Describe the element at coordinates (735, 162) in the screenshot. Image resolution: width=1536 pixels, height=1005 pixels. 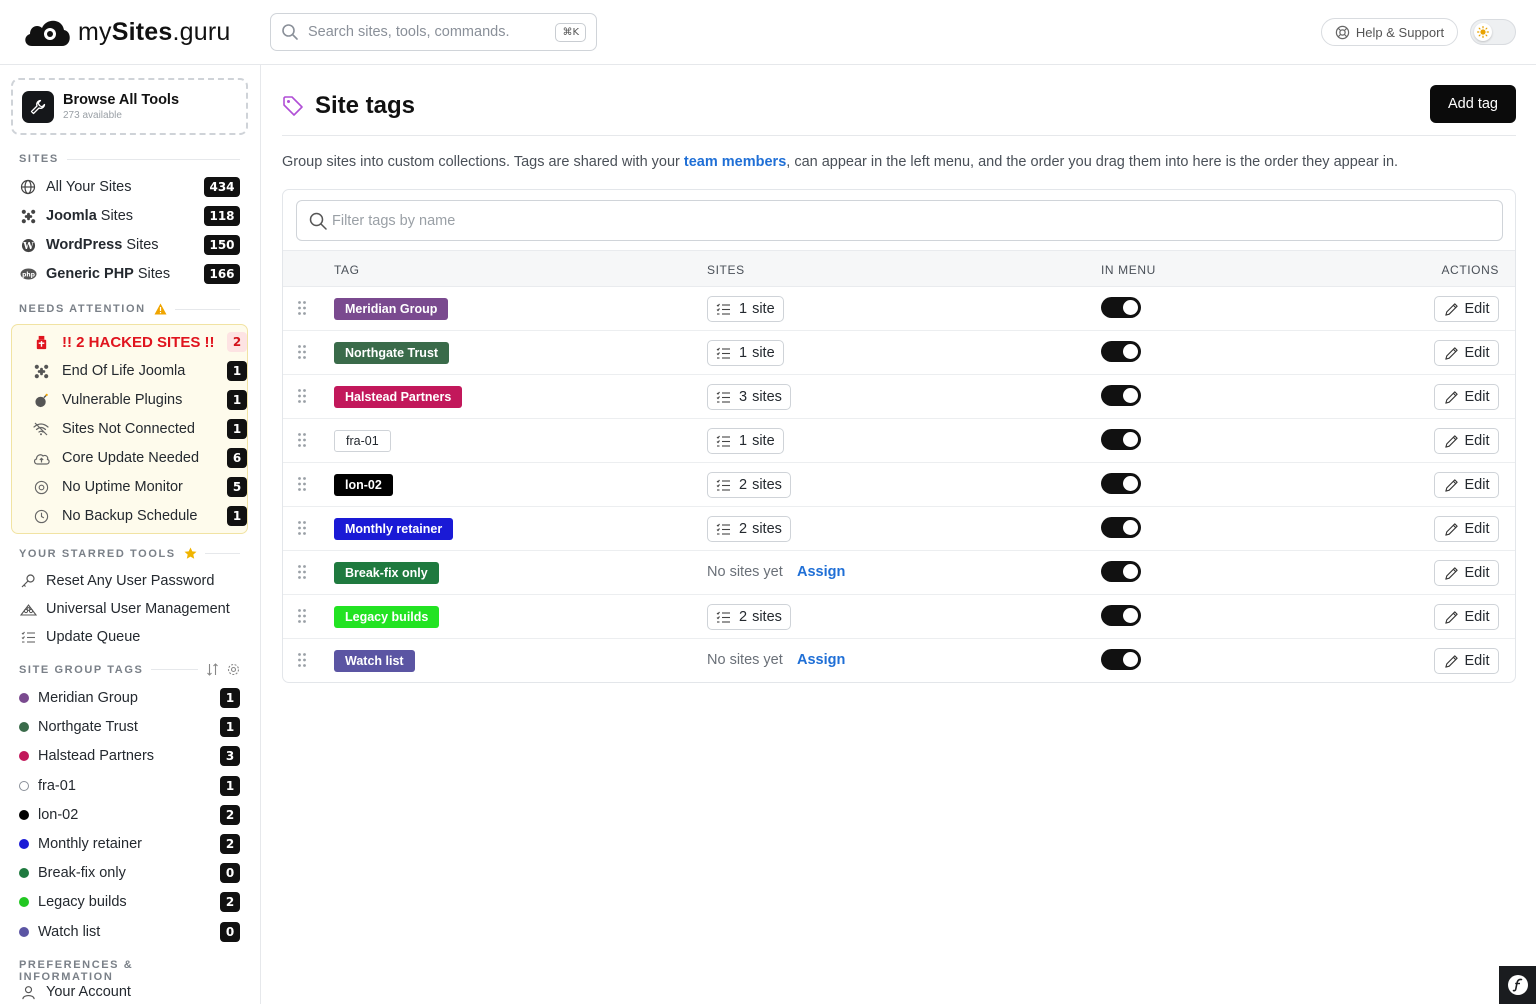
I see `team-members-link: team members` at that location.